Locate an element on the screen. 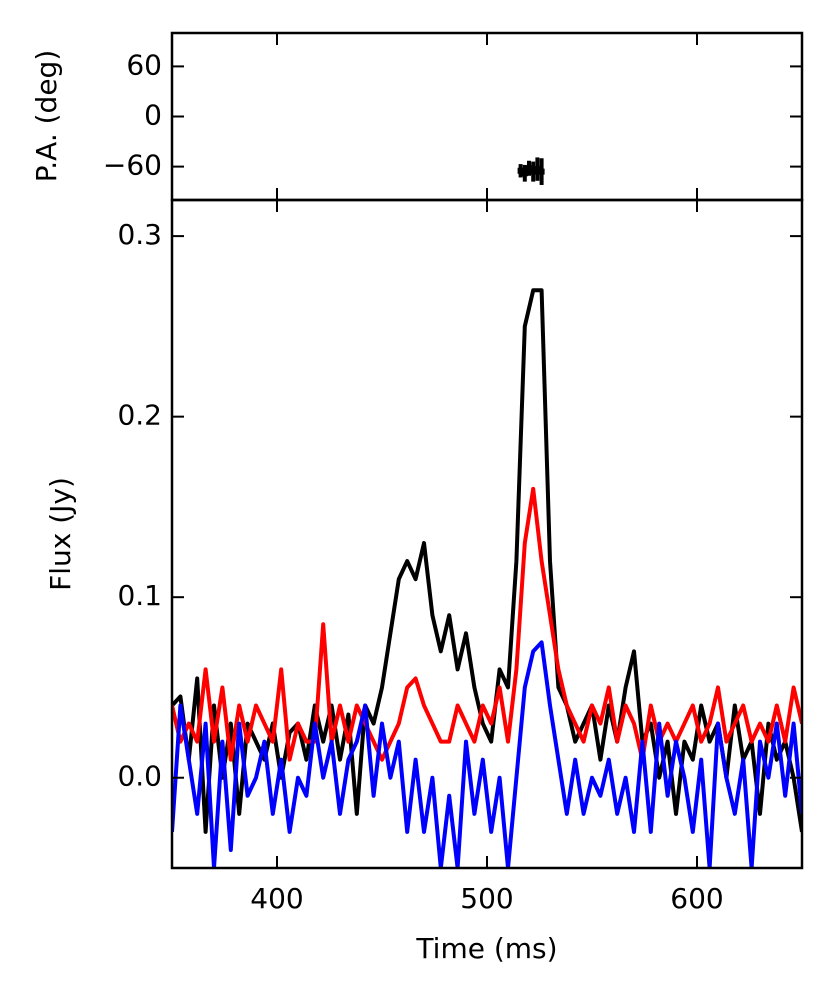 The image size is (831, 999). axes-frame is located at coordinates (487, 116).